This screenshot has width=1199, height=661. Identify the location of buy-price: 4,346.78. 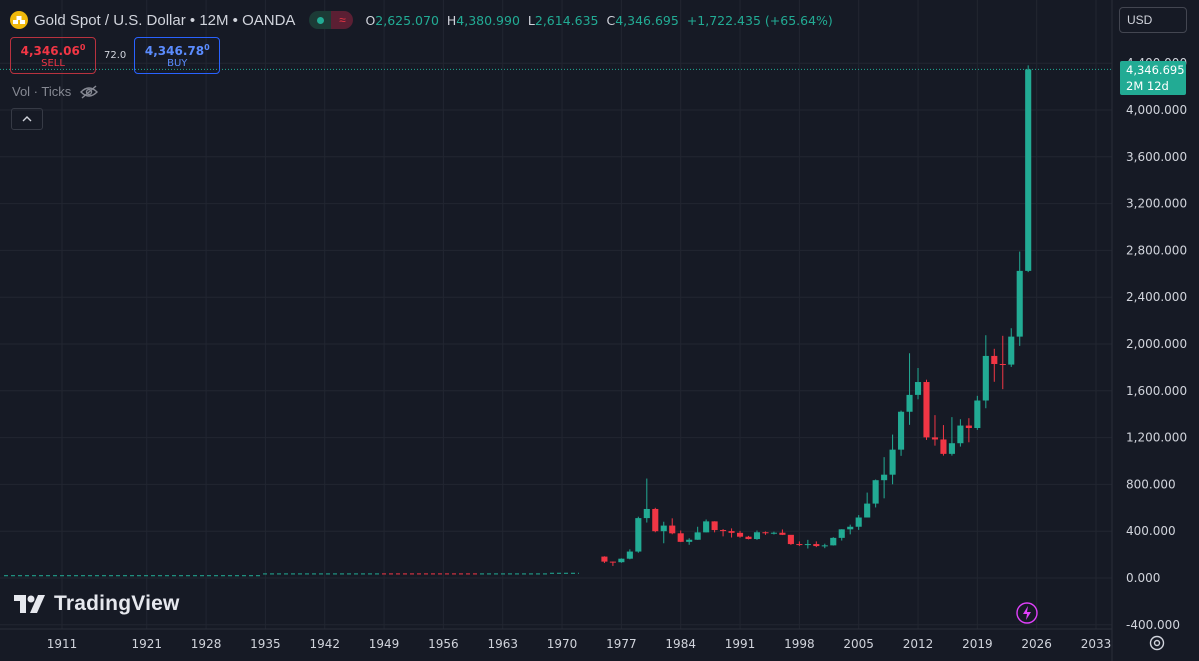
(174, 50).